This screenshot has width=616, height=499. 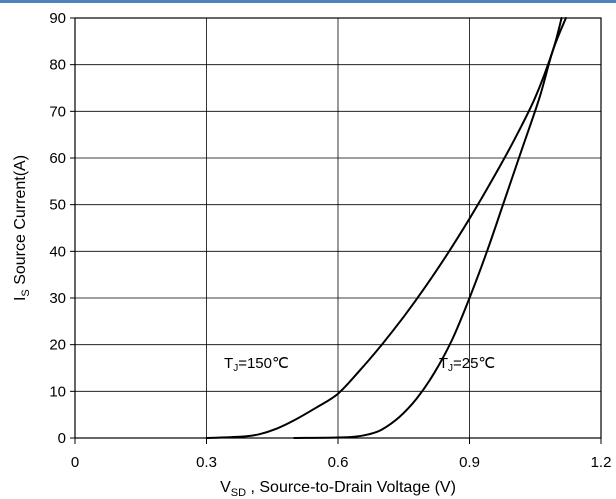 I want to click on x-tick-label: 0.3, so click(x=206, y=462).